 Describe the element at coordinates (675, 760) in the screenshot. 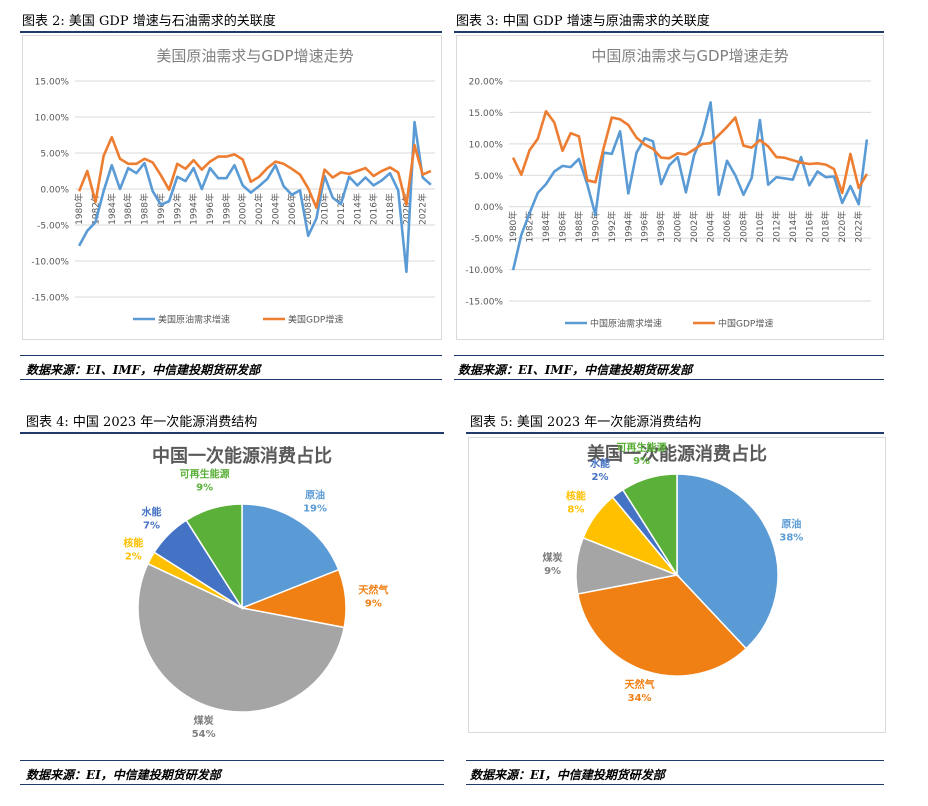

I see `figure-5-mid-rule` at that location.